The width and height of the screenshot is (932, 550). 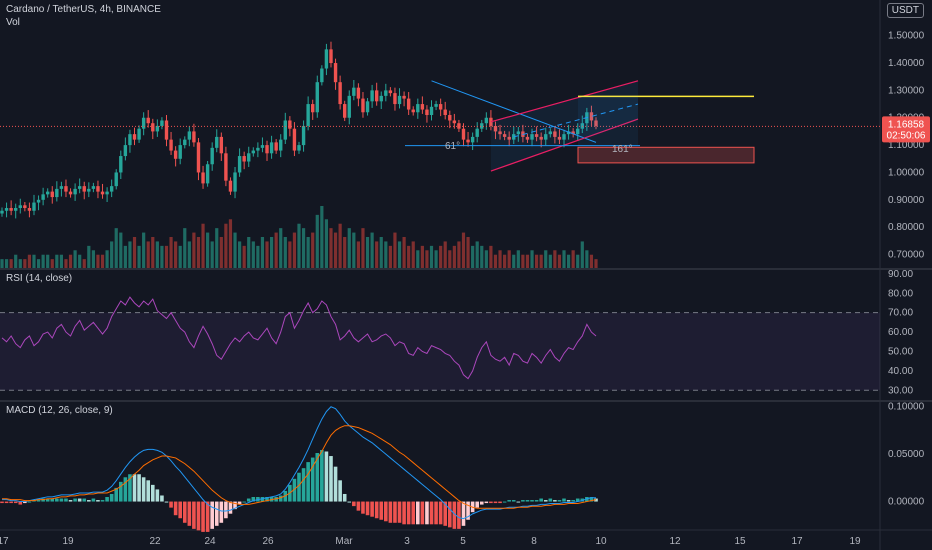 I want to click on price-tag-value: 1.16858, so click(x=906, y=124).